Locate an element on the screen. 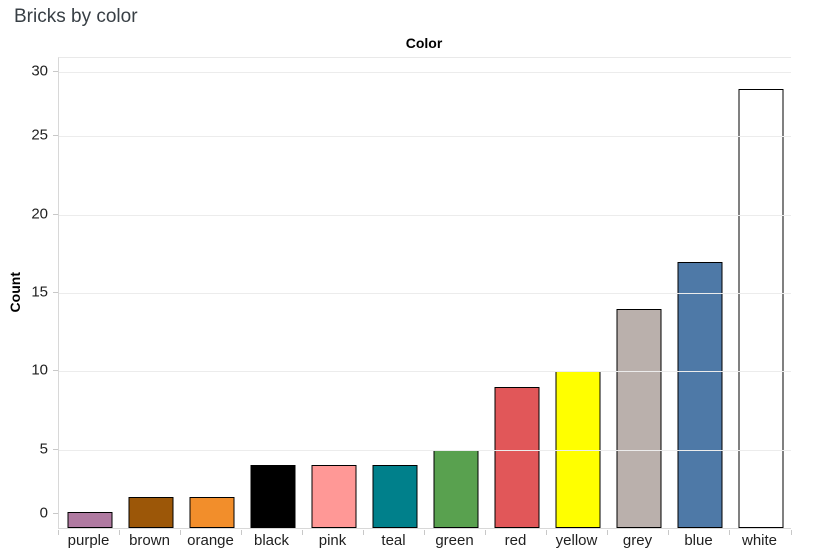 This screenshot has width=814, height=555. bar-blue is located at coordinates (699, 394).